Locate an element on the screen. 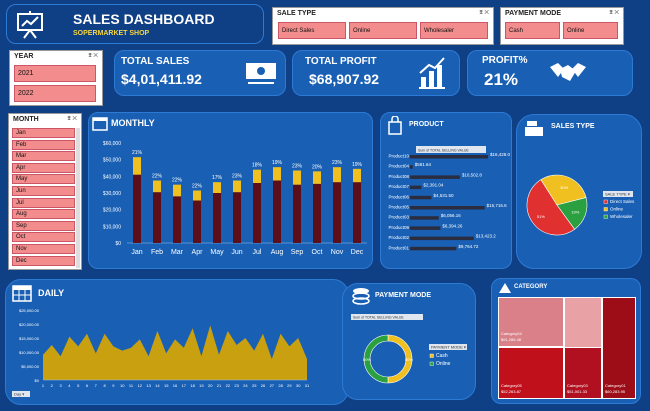  profit-pct-card: PROFIT% 21% is located at coordinates (550, 73).